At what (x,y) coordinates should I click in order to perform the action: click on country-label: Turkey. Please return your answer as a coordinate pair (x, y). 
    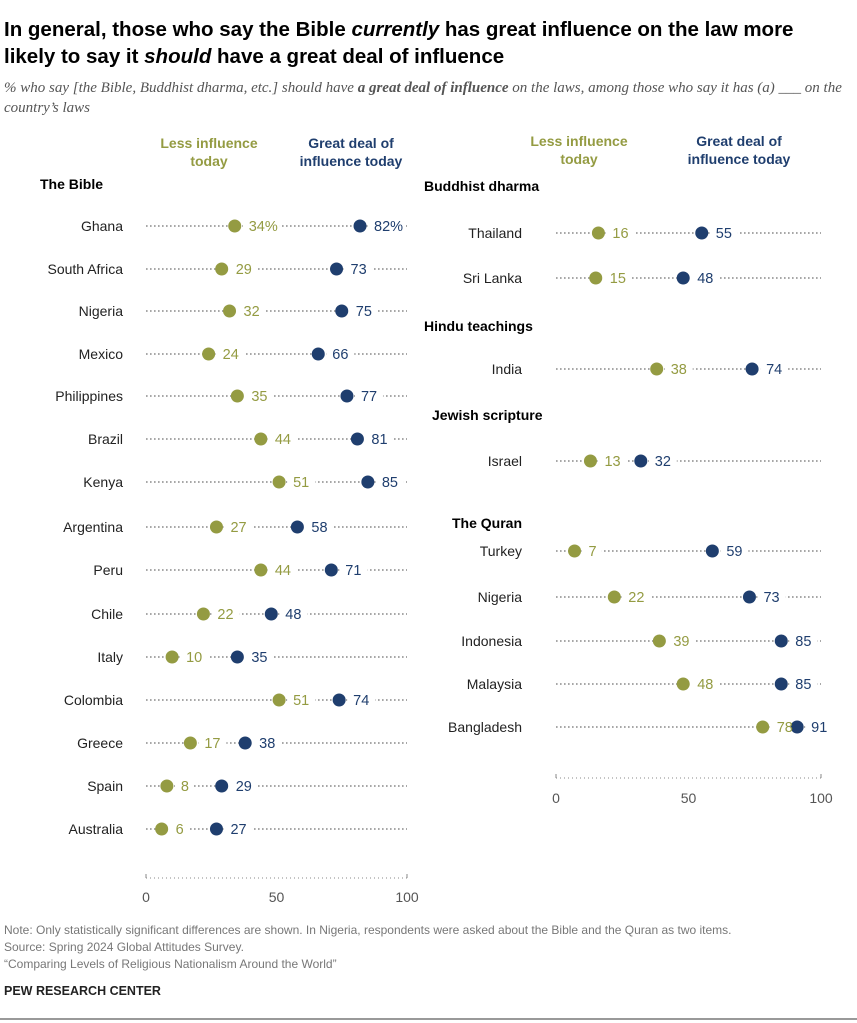
    Looking at the image, I should click on (501, 551).